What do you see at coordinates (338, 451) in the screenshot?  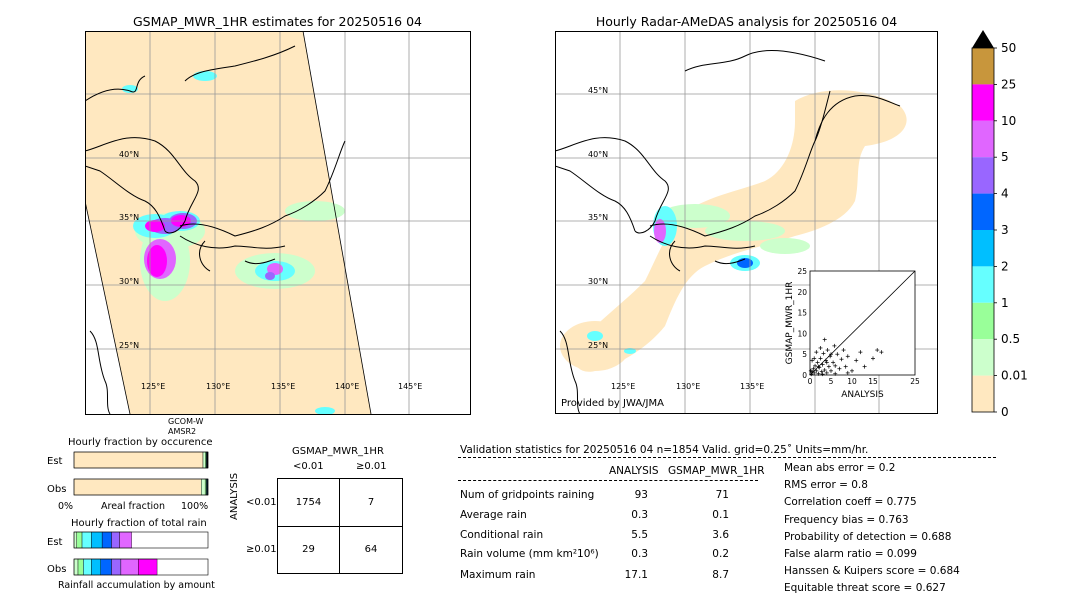 I see `contingency-title: GSMAP_MWR_1HR` at bounding box center [338, 451].